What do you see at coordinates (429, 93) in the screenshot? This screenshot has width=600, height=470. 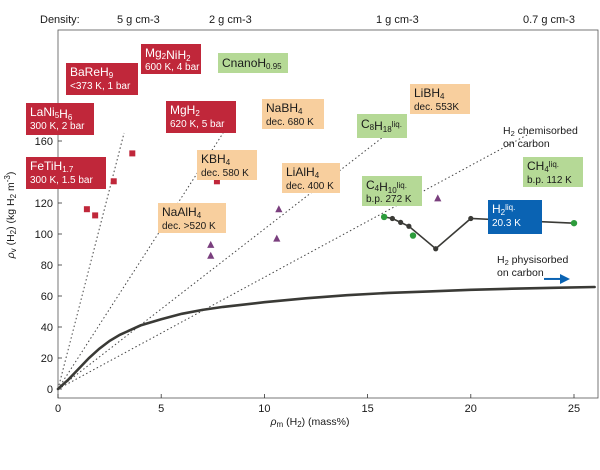 I see `label-title-10: LiBH4` at bounding box center [429, 93].